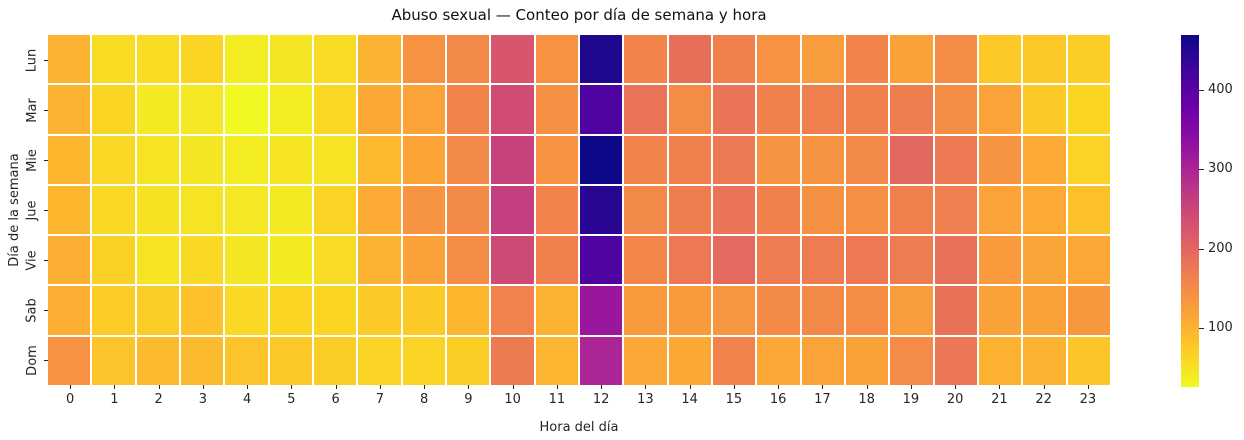 This screenshot has height=440, width=1244. Describe the element at coordinates (822, 399) in the screenshot. I see `x-tick-label: 17` at that location.